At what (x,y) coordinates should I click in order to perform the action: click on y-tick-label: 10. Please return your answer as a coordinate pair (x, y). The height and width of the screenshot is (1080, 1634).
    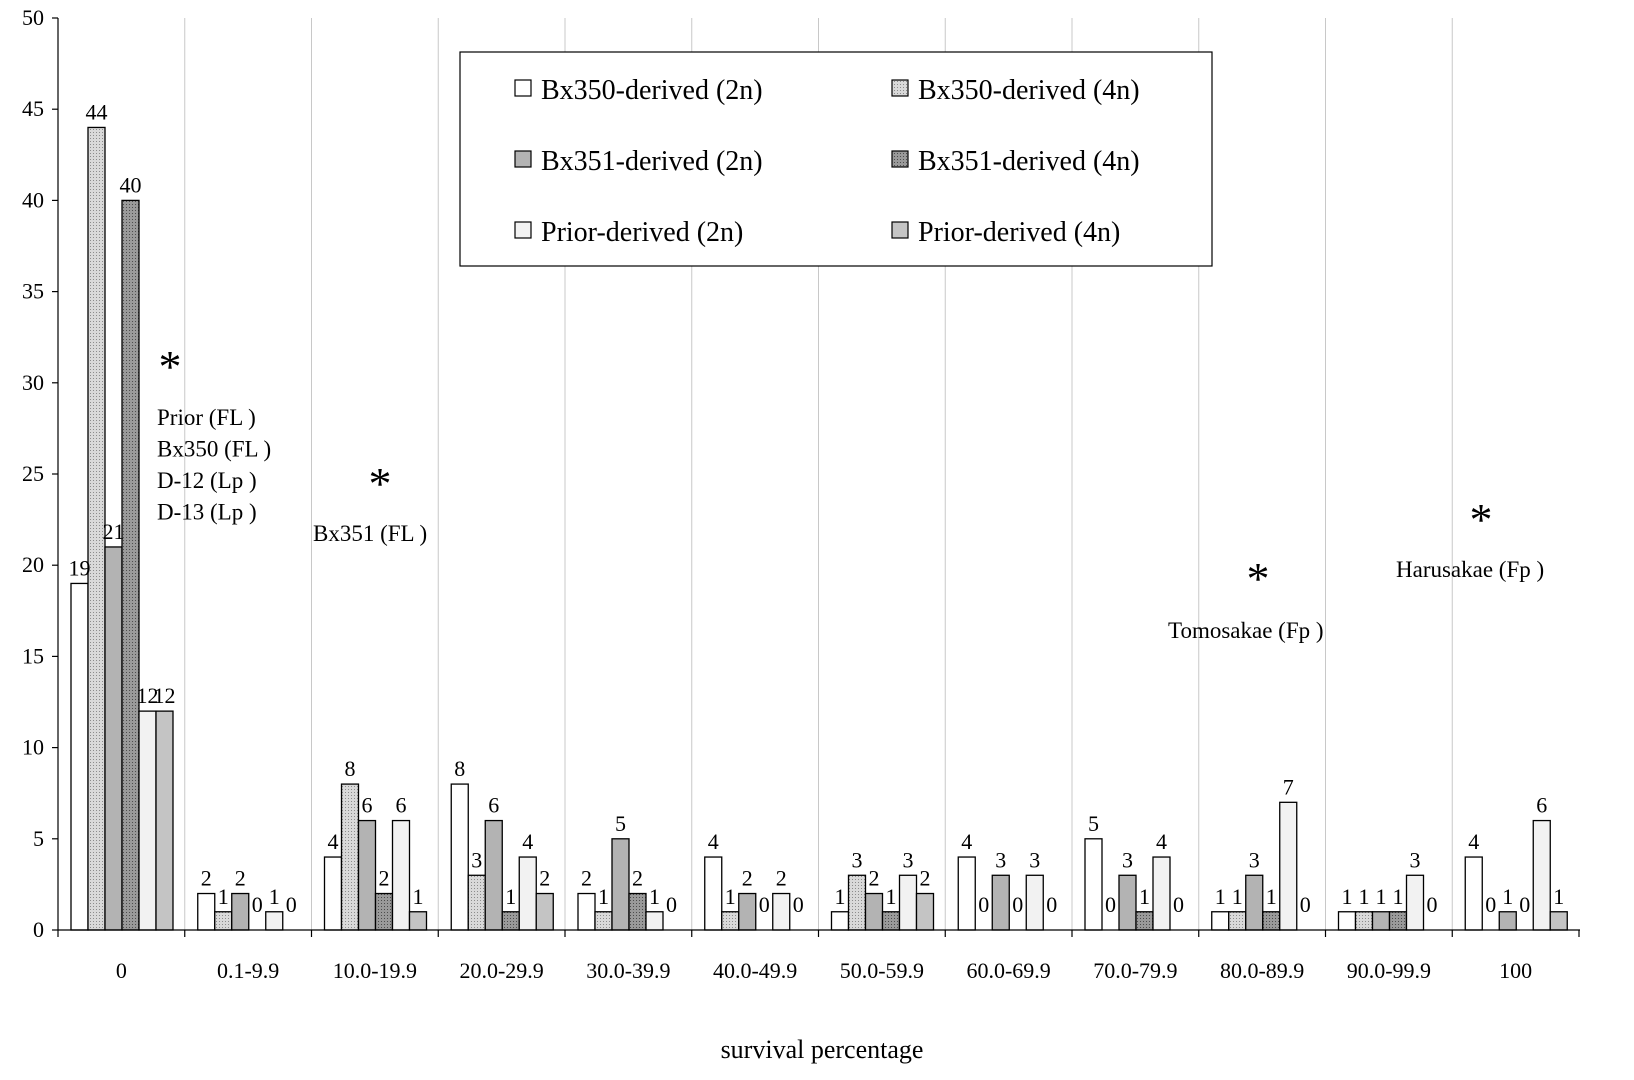
    Looking at the image, I should click on (33, 747).